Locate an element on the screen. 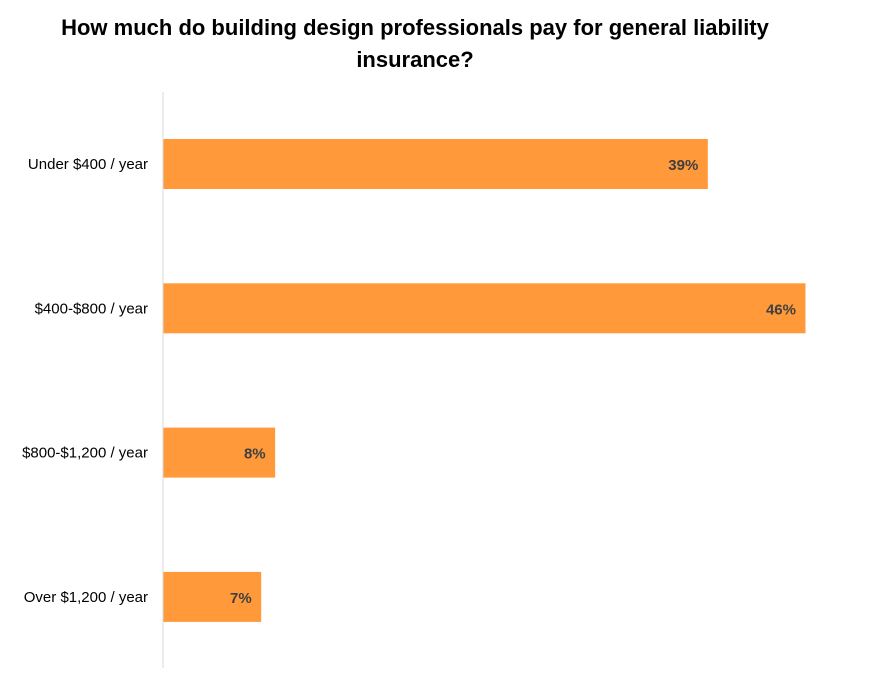 Image resolution: width=876 pixels, height=684 pixels. data-label: 7% is located at coordinates (241, 598).